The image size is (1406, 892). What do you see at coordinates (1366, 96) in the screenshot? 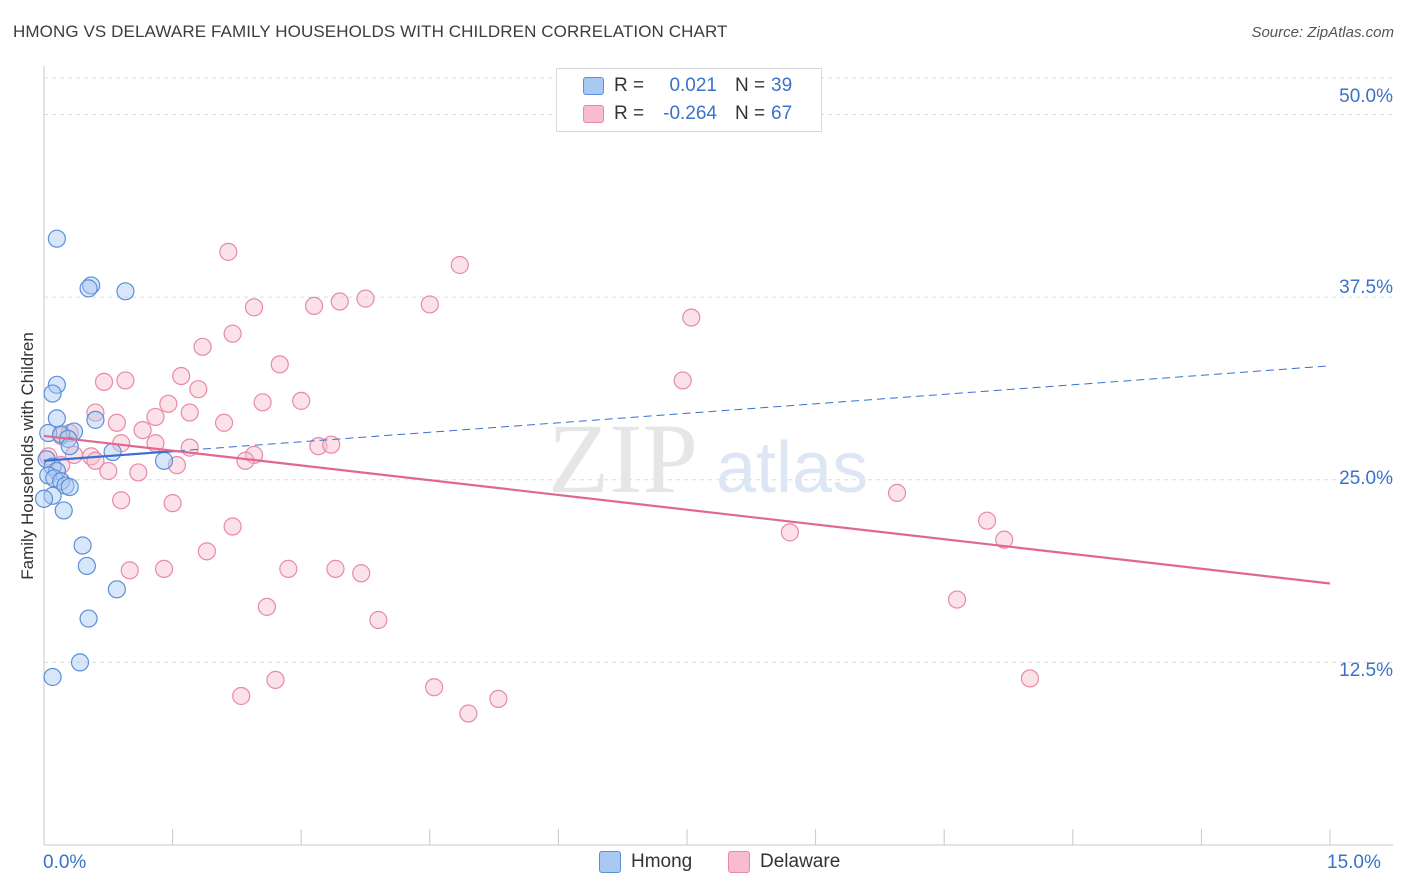
I see `y-tick-50: 50.0%` at bounding box center [1366, 96].